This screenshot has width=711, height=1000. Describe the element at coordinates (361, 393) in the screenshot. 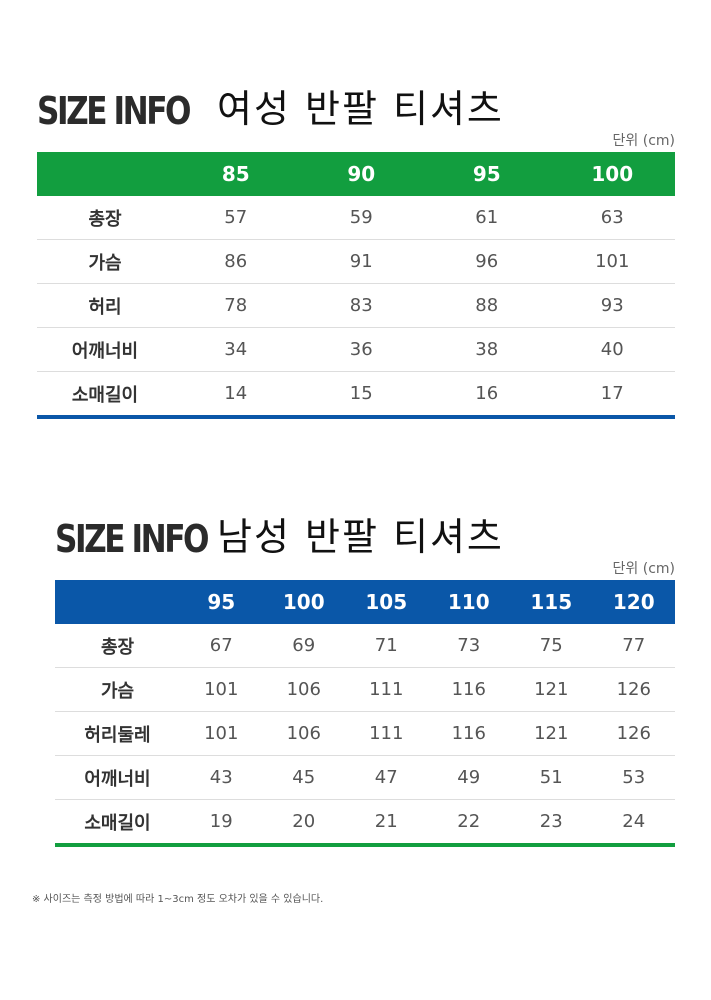

I see `cell-value: 15` at that location.